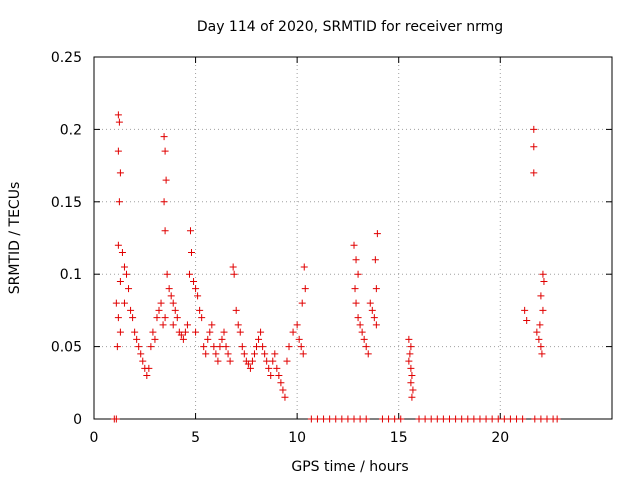 This screenshot has width=640, height=480. What do you see at coordinates (66, 348) in the screenshot?
I see `y-tick-label: 0.05` at bounding box center [66, 348].